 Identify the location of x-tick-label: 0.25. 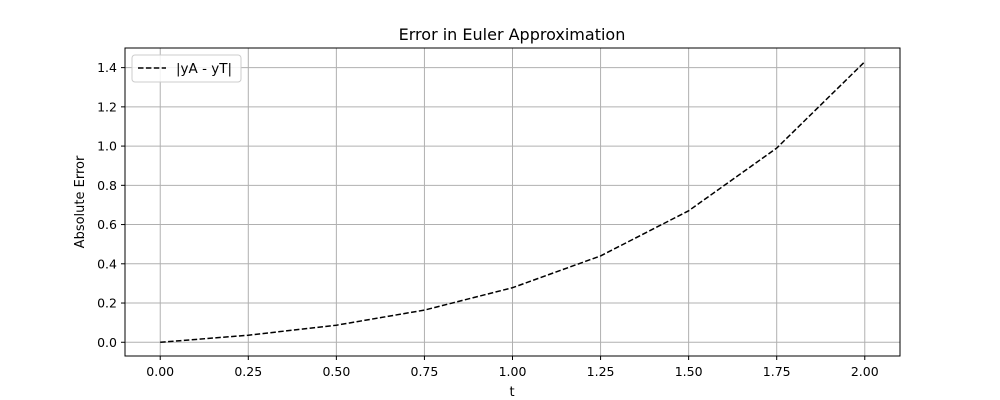
(248, 371).